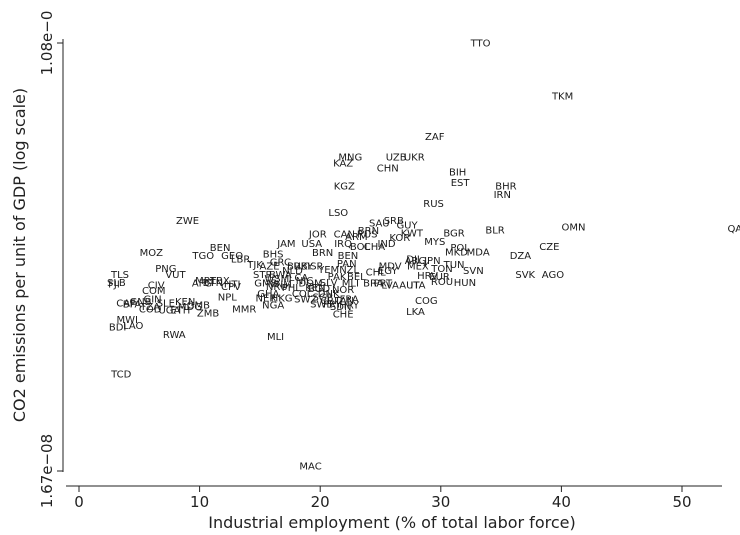 The image size is (740, 535). I want to click on data-point-label: NOR, so click(343, 290).